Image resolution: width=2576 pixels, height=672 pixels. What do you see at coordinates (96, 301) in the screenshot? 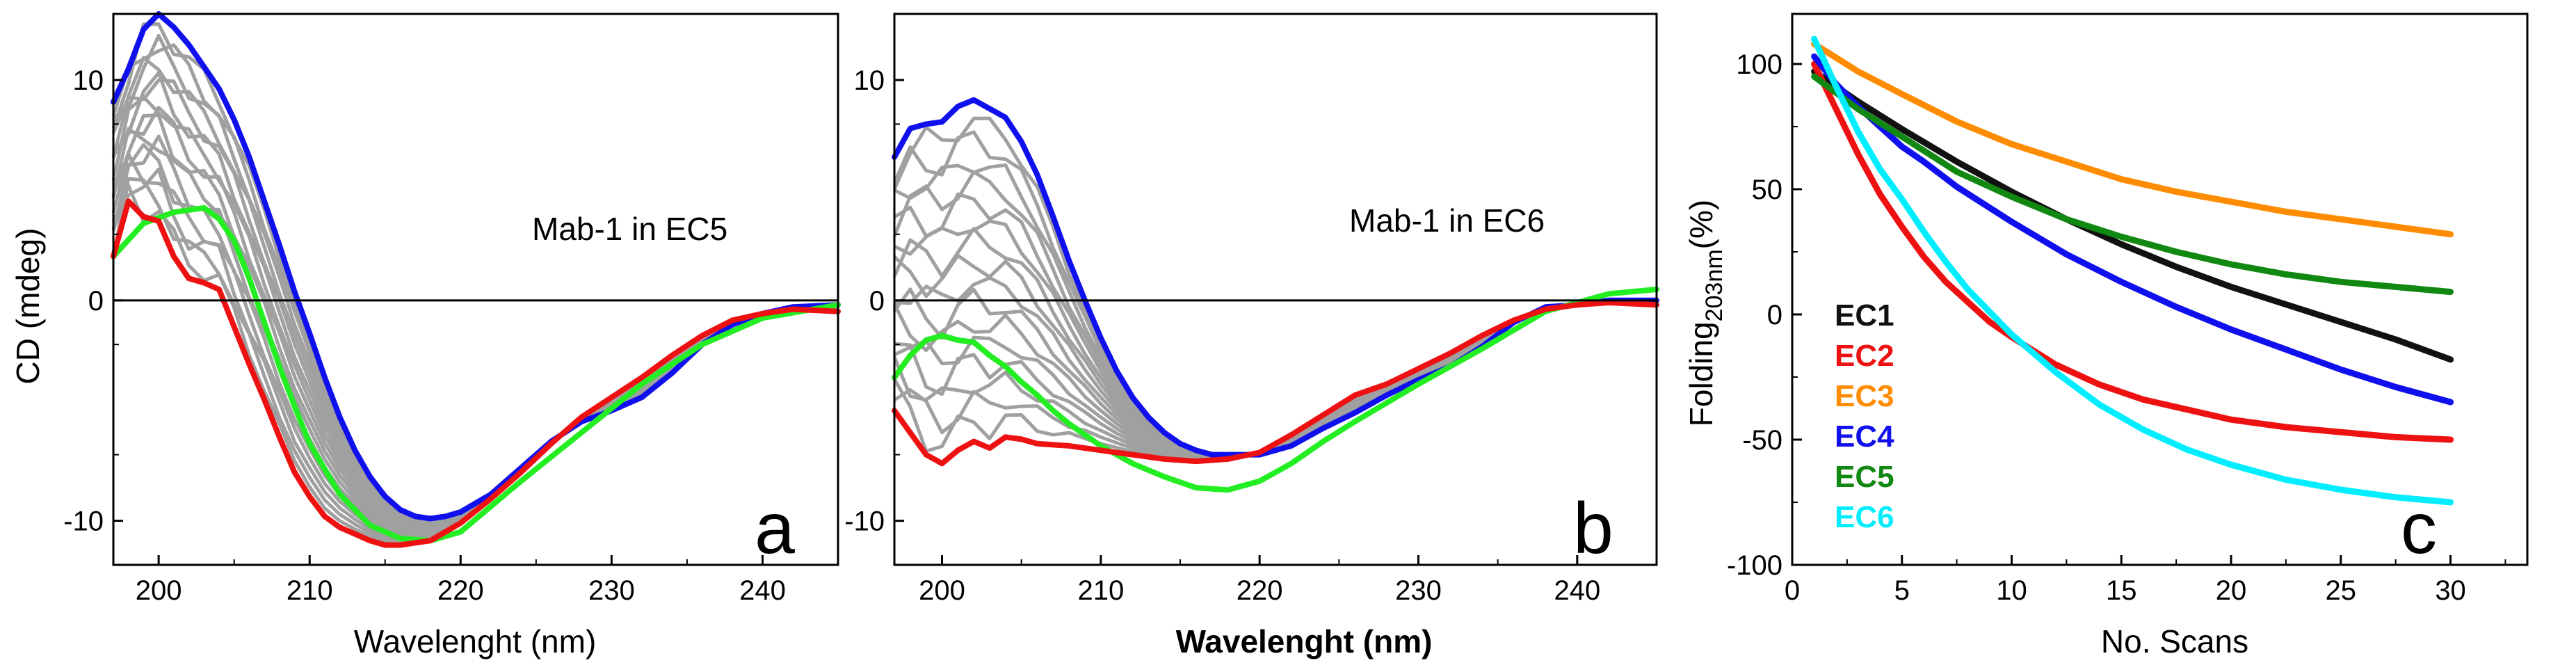
I see `panel-a-ytick-label-1: 0` at bounding box center [96, 301].